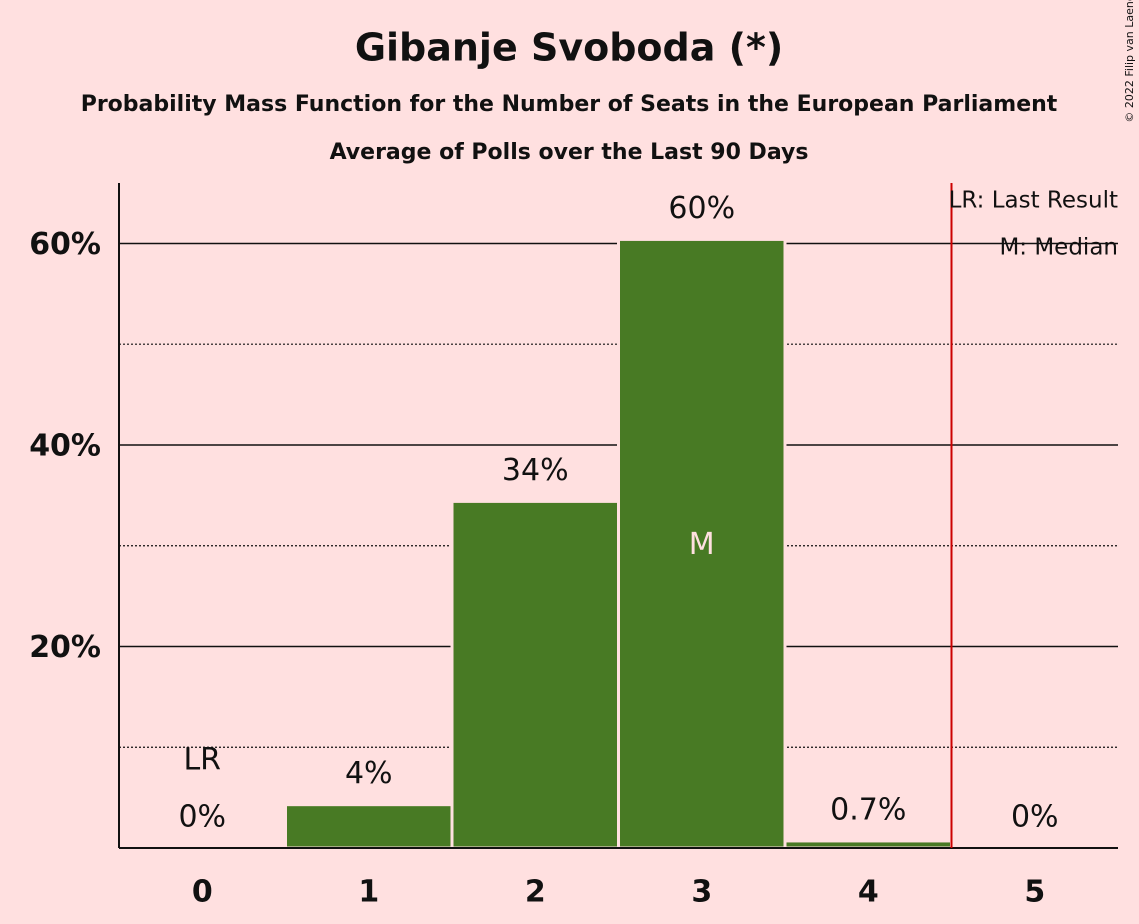  What do you see at coordinates (368, 892) in the screenshot?
I see `x-tick-label: 1` at bounding box center [368, 892].